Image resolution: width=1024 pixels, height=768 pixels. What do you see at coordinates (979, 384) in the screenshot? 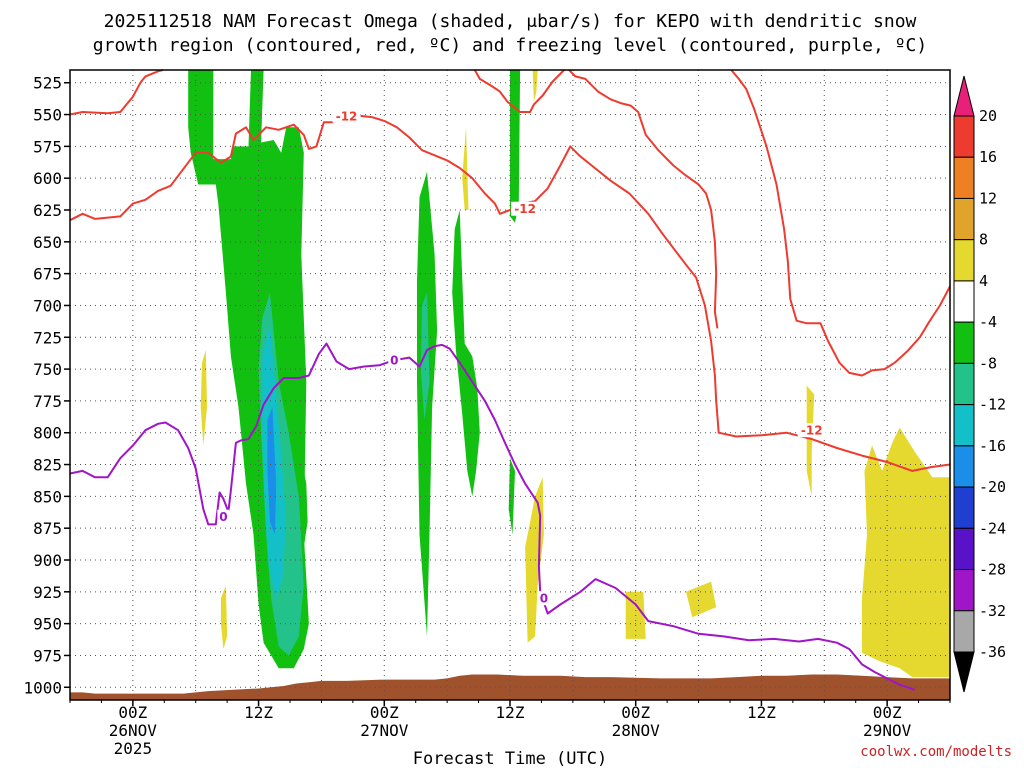
I see `colorbar: 20 16 12 8 4 -4 -8 -12 -16 -20 -24 -28 -32 -36` at bounding box center [979, 384].